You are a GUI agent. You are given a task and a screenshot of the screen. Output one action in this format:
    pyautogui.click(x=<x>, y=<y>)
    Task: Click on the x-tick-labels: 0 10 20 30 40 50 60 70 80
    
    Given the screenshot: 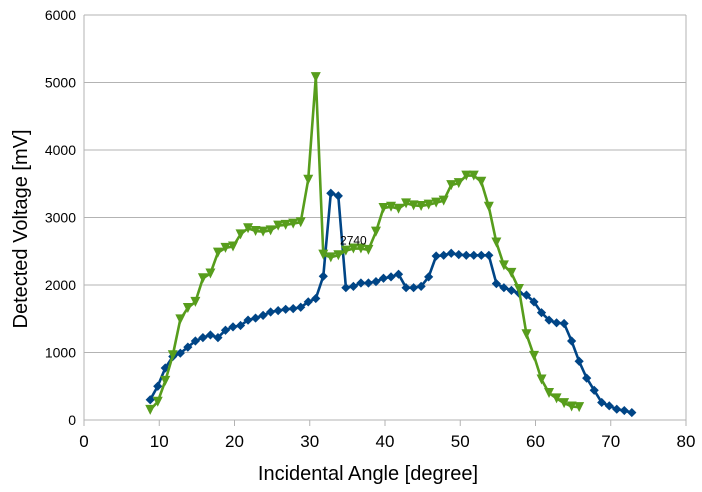 What is the action you would take?
    pyautogui.click(x=387, y=441)
    